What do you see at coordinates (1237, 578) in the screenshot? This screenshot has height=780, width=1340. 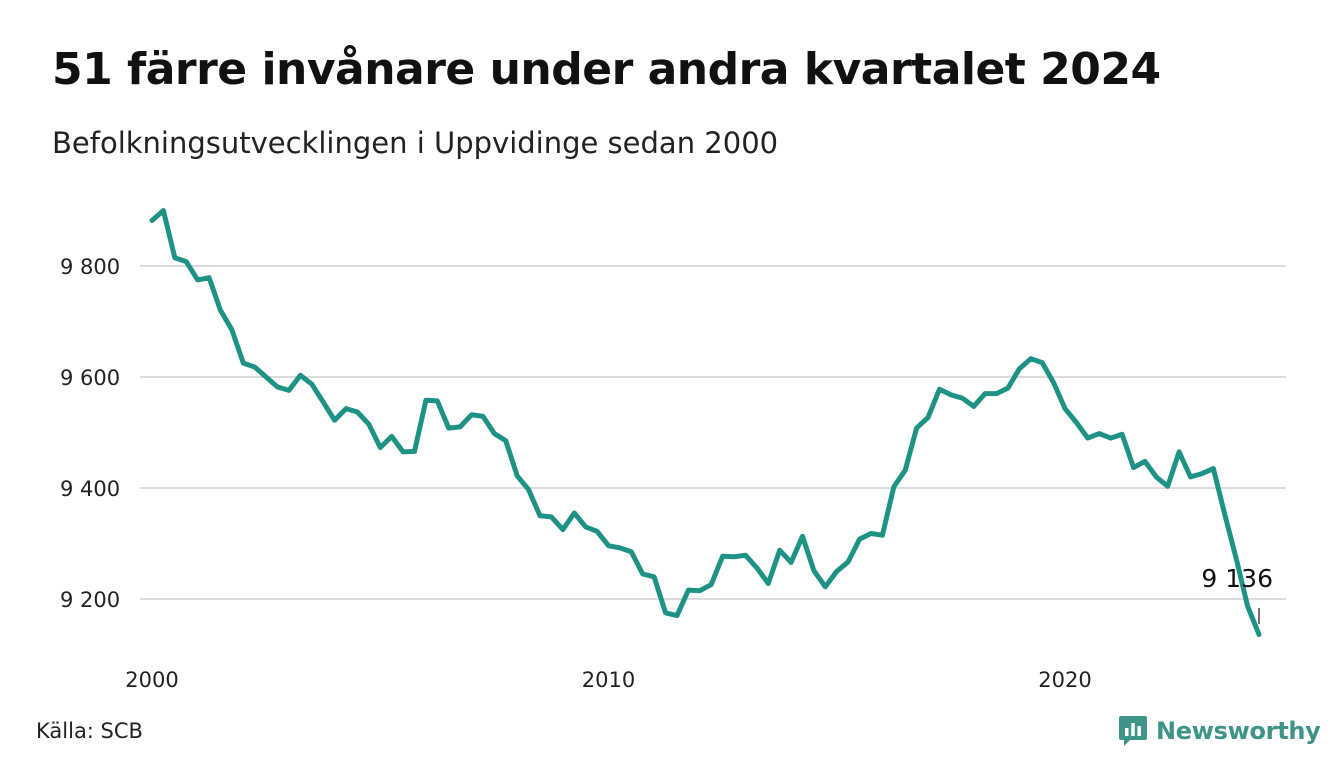 I see `end-value-label: 9 136` at bounding box center [1237, 578].